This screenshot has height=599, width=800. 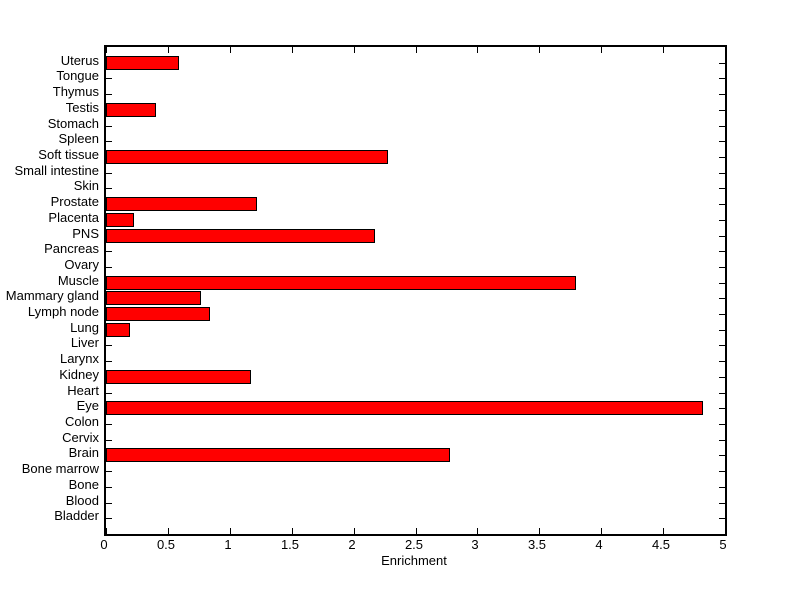 What do you see at coordinates (247, 157) in the screenshot?
I see `bar-soft-tissue` at bounding box center [247, 157].